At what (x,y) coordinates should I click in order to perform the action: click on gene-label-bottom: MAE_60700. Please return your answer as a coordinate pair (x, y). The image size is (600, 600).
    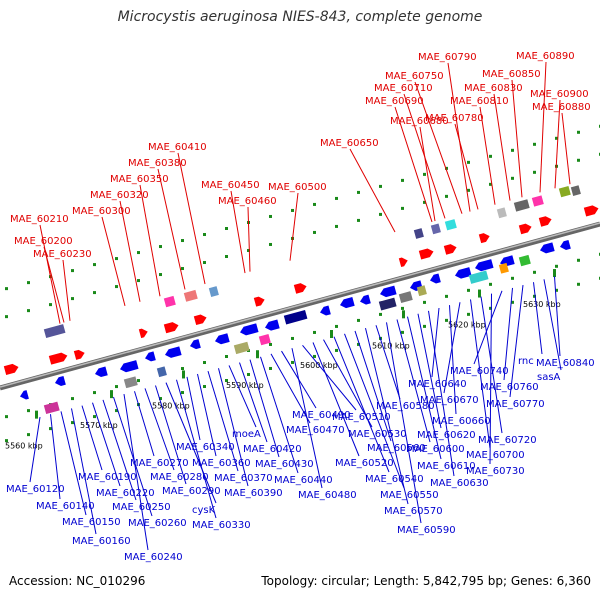
    Looking at the image, I should click on (495, 455).